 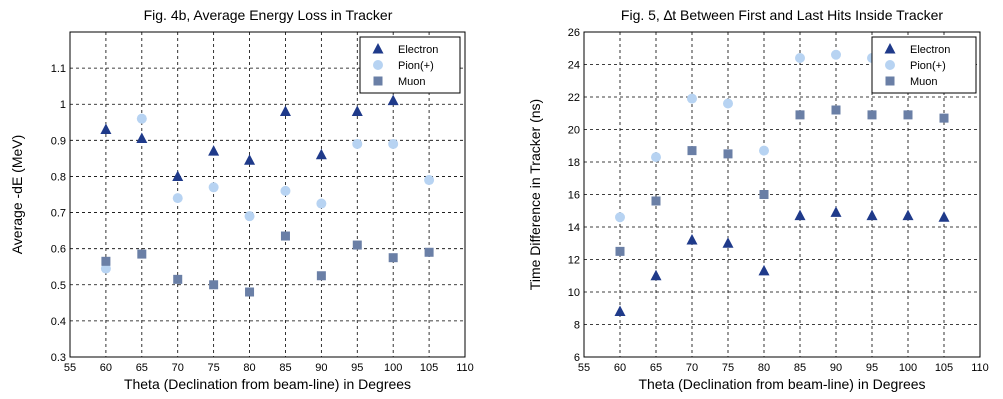 What do you see at coordinates (285, 368) in the screenshot?
I see `x-tick-label: 85` at bounding box center [285, 368].